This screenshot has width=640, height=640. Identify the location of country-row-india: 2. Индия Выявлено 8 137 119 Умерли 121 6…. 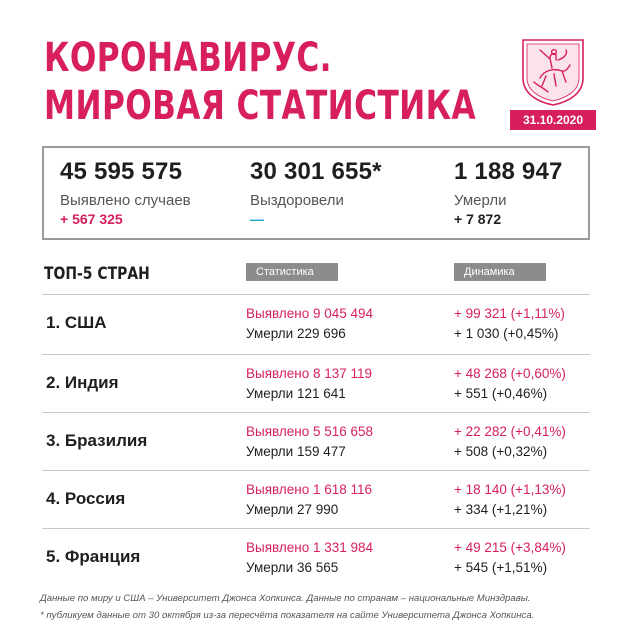
(316, 385).